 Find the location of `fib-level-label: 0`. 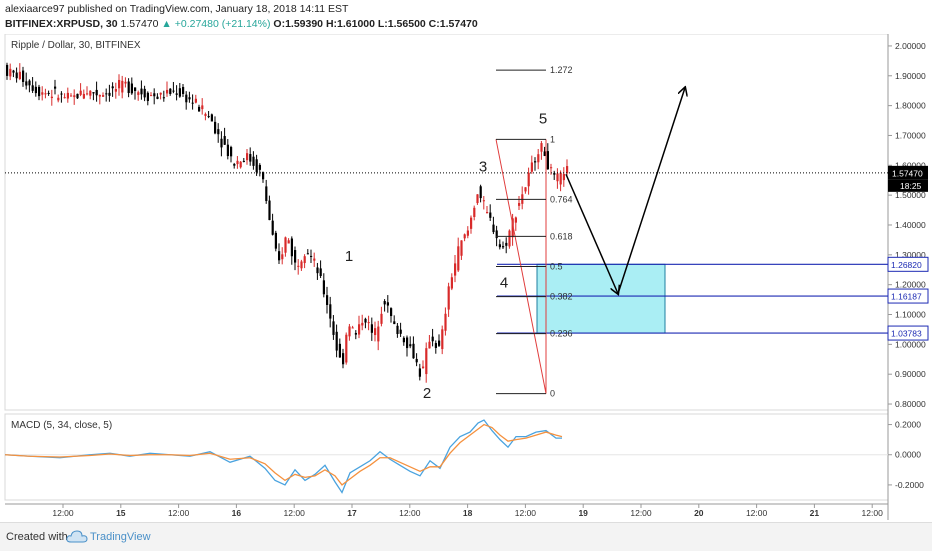

fib-level-label: 0 is located at coordinates (552, 394).